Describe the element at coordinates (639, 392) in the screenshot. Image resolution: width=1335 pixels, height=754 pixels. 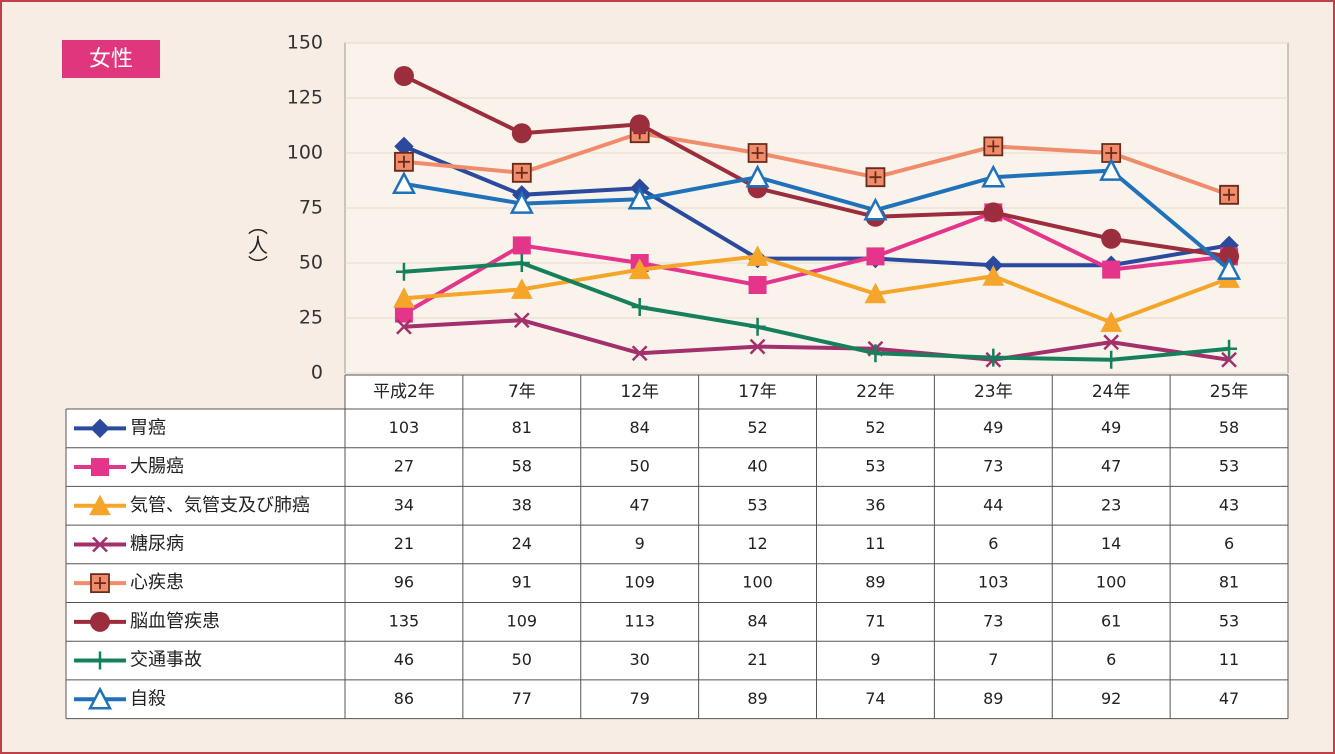
I see `x-tick-label: 12年` at that location.